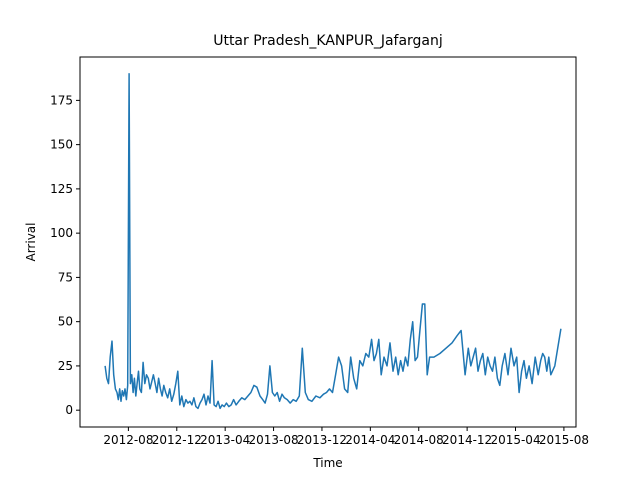  I want to click on x-tick-label: 2012-08, so click(128, 440).